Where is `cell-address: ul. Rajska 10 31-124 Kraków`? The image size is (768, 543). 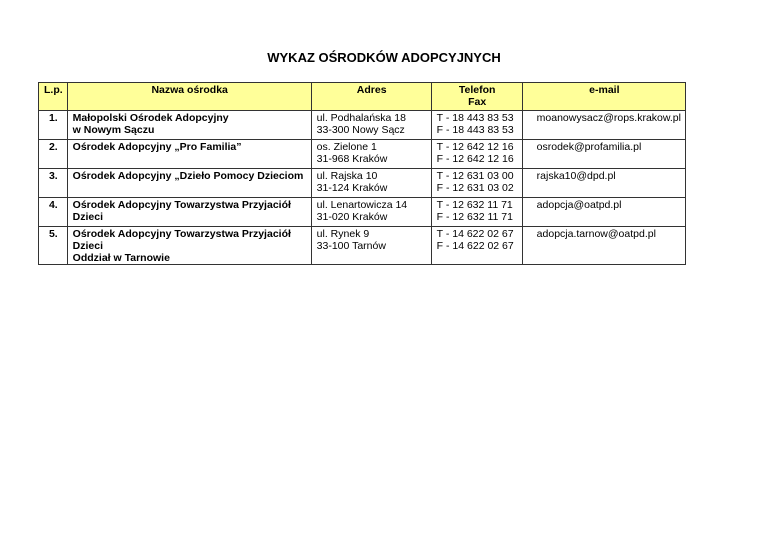
cell-address: ul. Rajska 10 31-124 Kraków is located at coordinates (371, 183).